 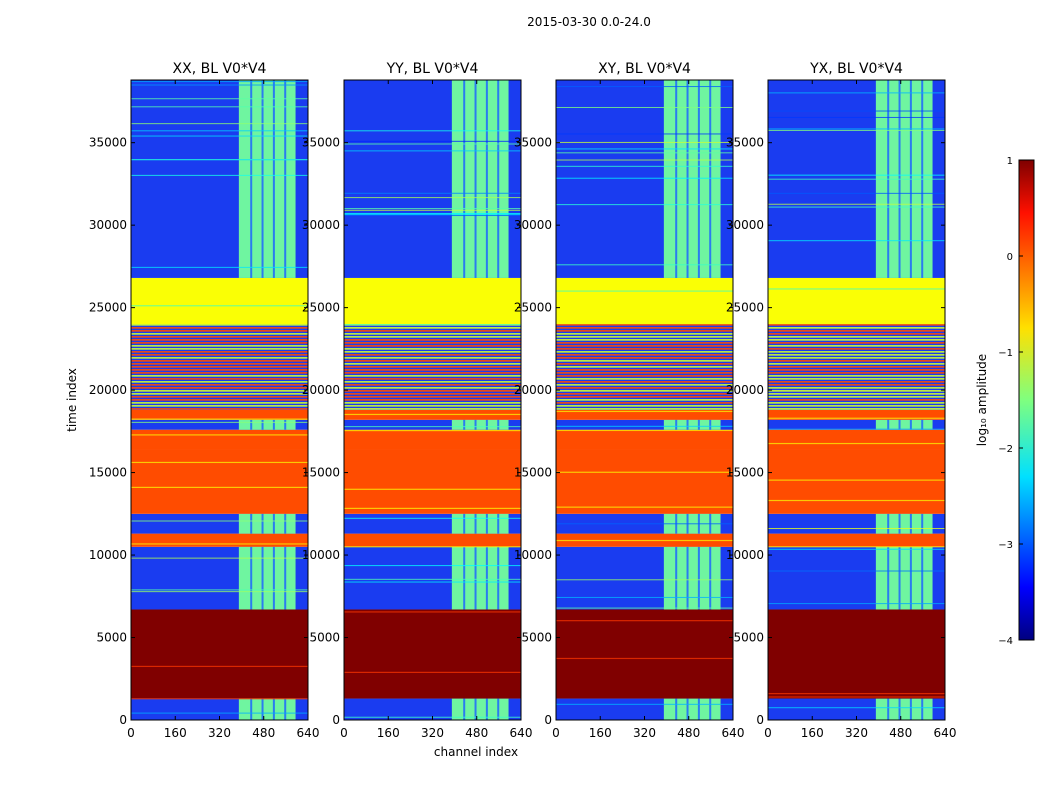 I want to click on noise-background, so click(x=856, y=424).